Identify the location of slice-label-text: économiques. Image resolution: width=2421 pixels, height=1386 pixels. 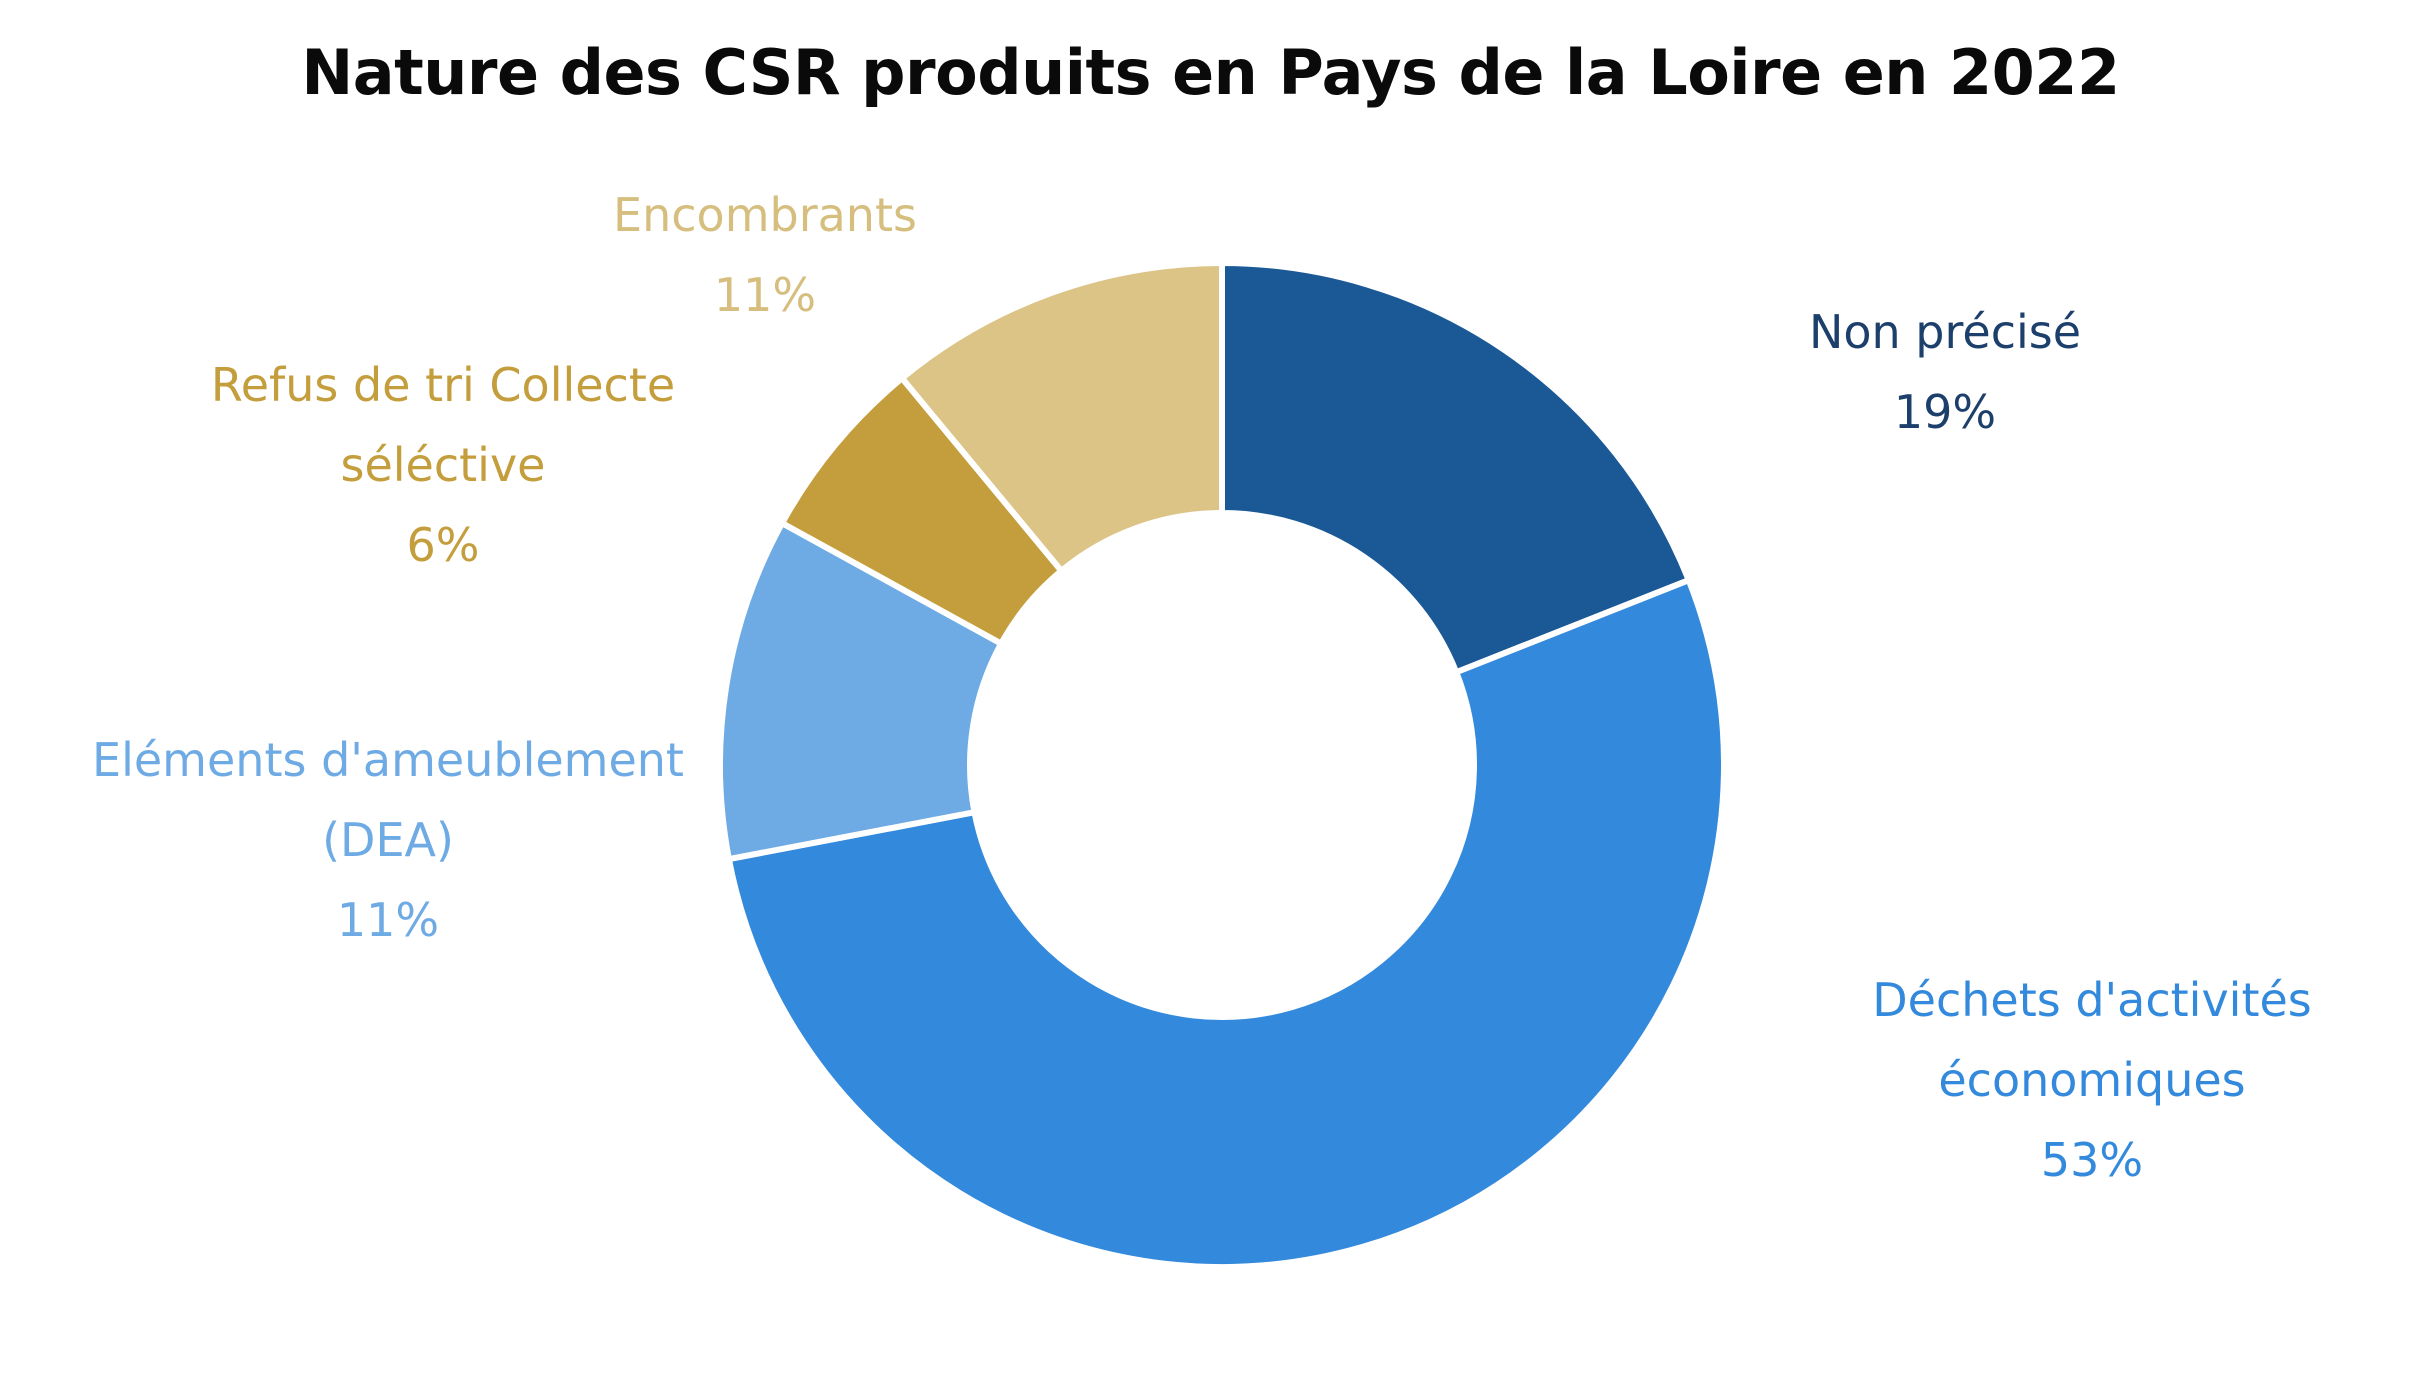
(2092, 1080).